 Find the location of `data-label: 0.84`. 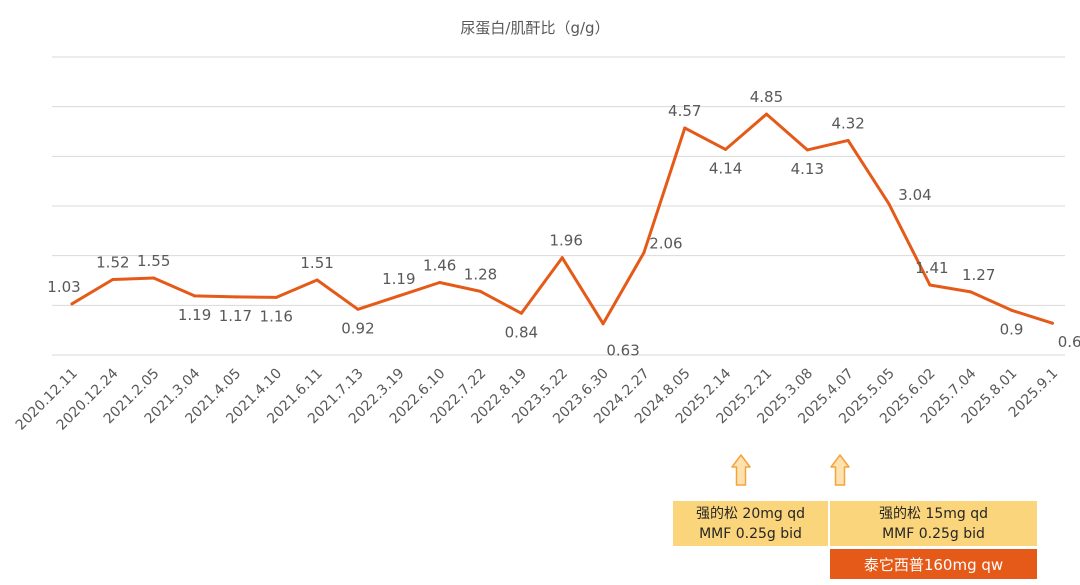

data-label: 0.84 is located at coordinates (521, 332).